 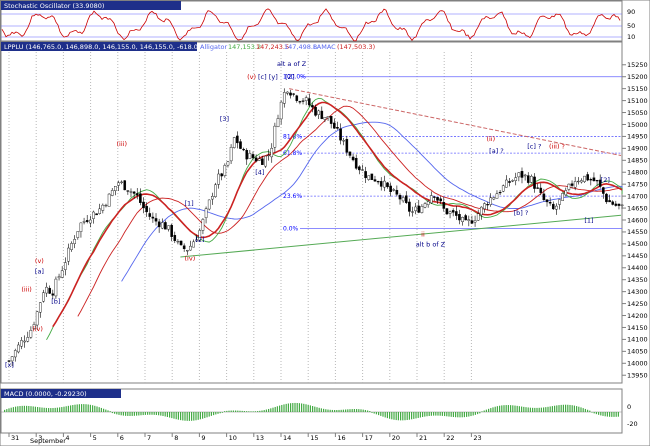 What do you see at coordinates (637, 376) in the screenshot?
I see `y-tick-label: 13950` at bounding box center [637, 376].